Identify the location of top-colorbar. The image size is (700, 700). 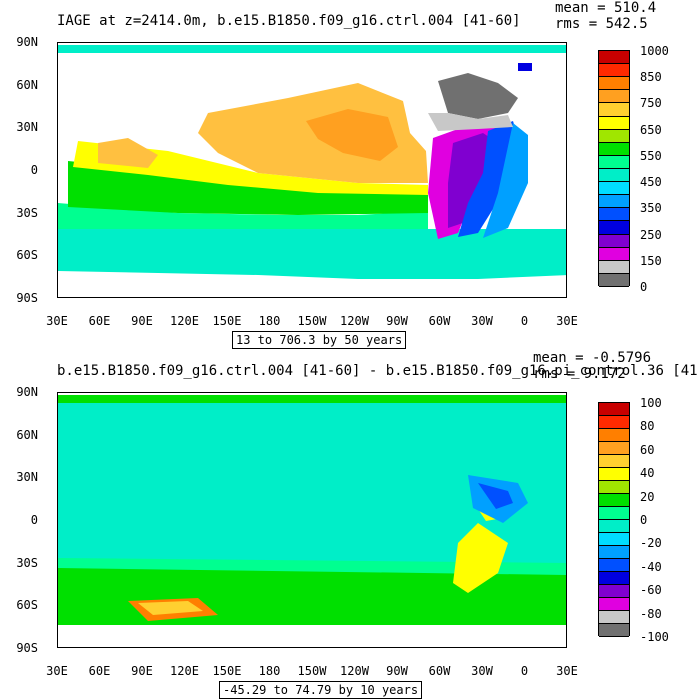
(614, 168).